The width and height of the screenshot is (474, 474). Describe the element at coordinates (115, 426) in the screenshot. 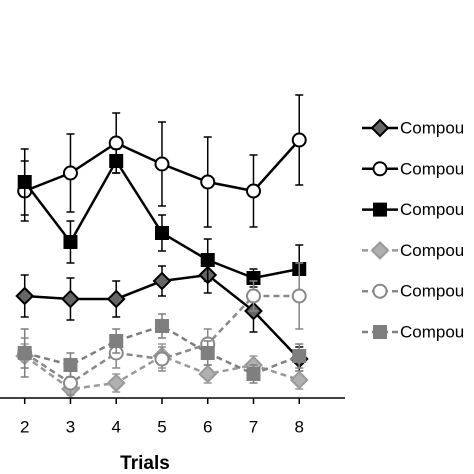

I see `x-tick-label: 4` at that location.